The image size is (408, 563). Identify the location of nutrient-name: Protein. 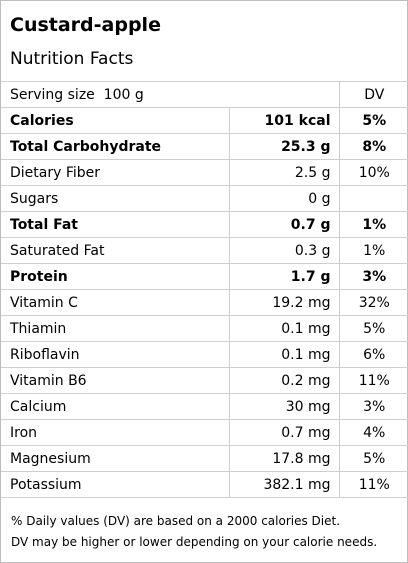
(115, 276).